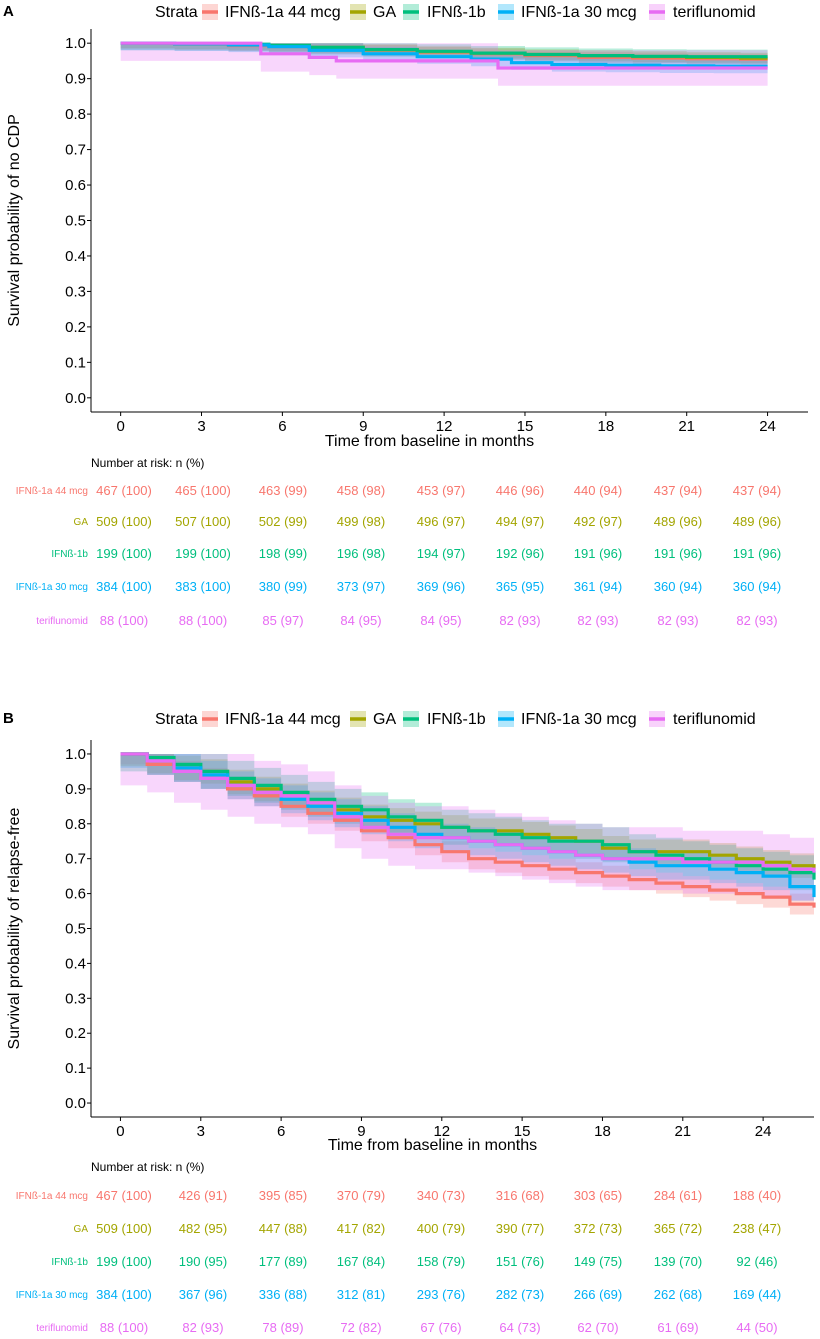 The image size is (820, 1339). Describe the element at coordinates (75, 1068) in the screenshot. I see `y-tick-label: 0.1` at that location.